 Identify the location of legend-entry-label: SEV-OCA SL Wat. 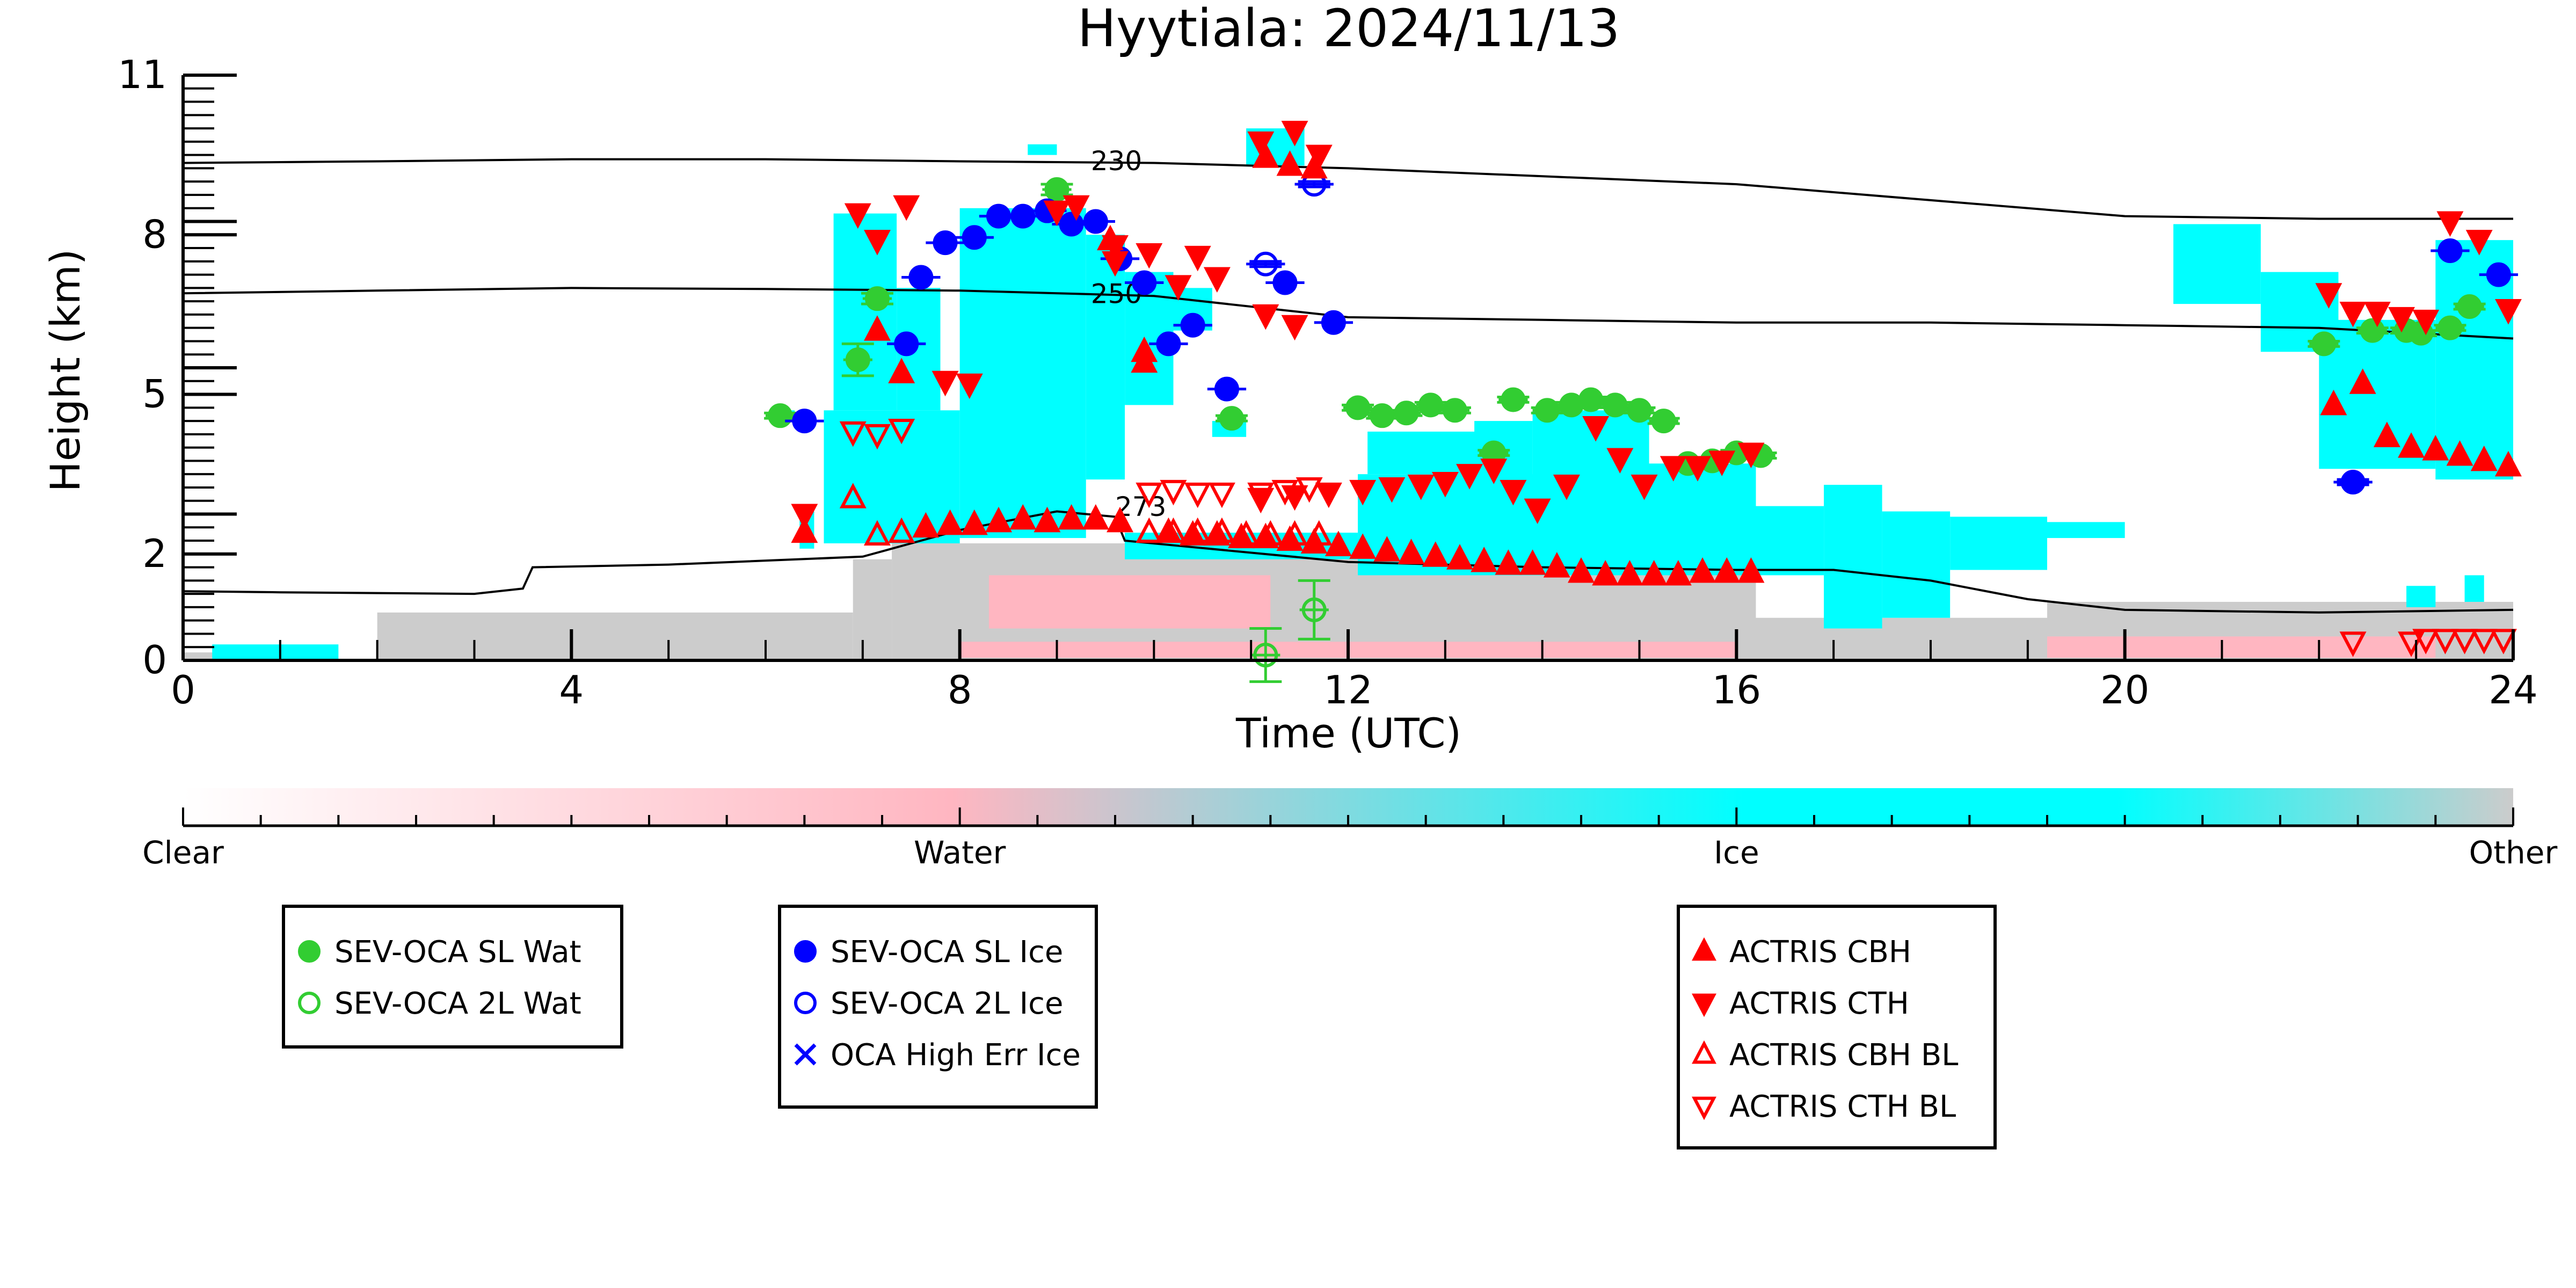
(457, 952).